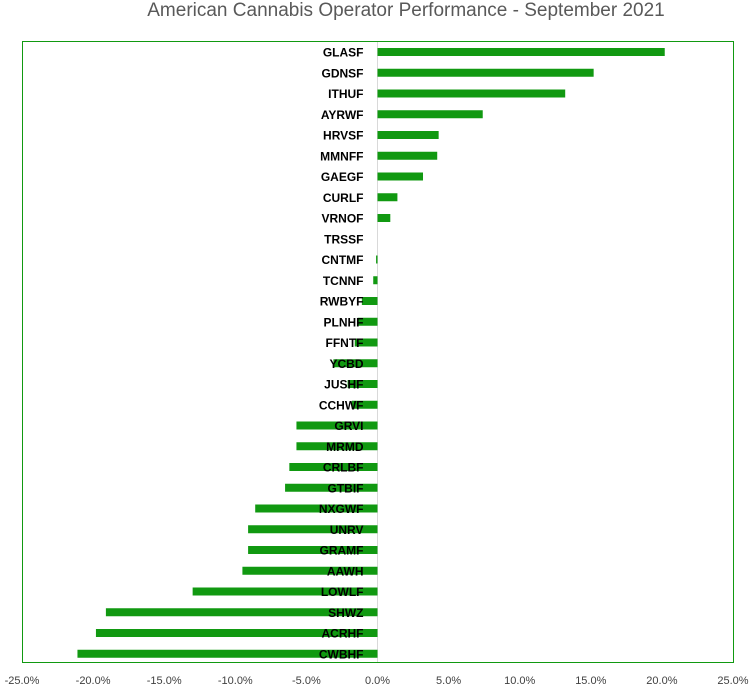 The image size is (753, 689). Describe the element at coordinates (387, 197) in the screenshot. I see `bar-curlf` at that location.